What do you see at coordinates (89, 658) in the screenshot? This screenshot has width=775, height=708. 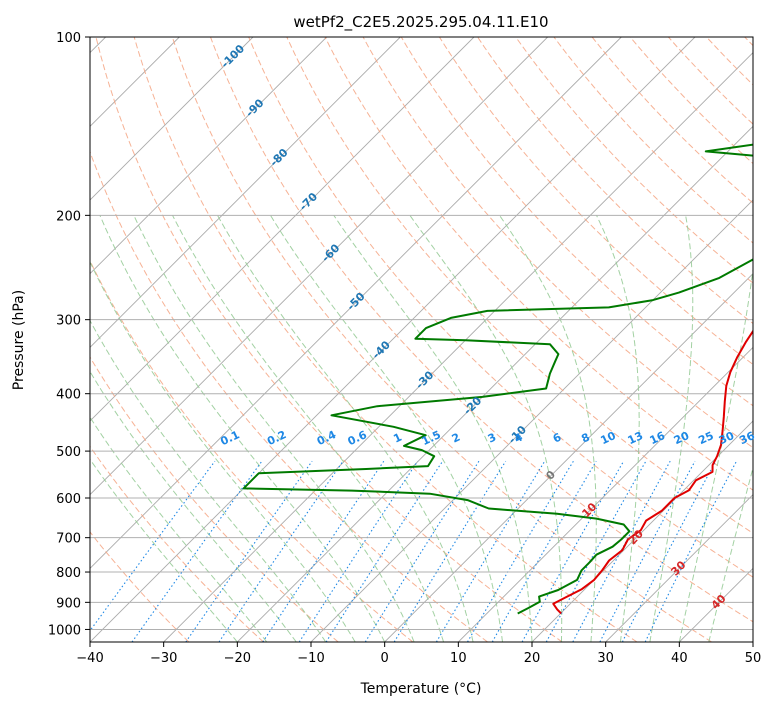 I see `x-tick-label: −40` at bounding box center [89, 658].